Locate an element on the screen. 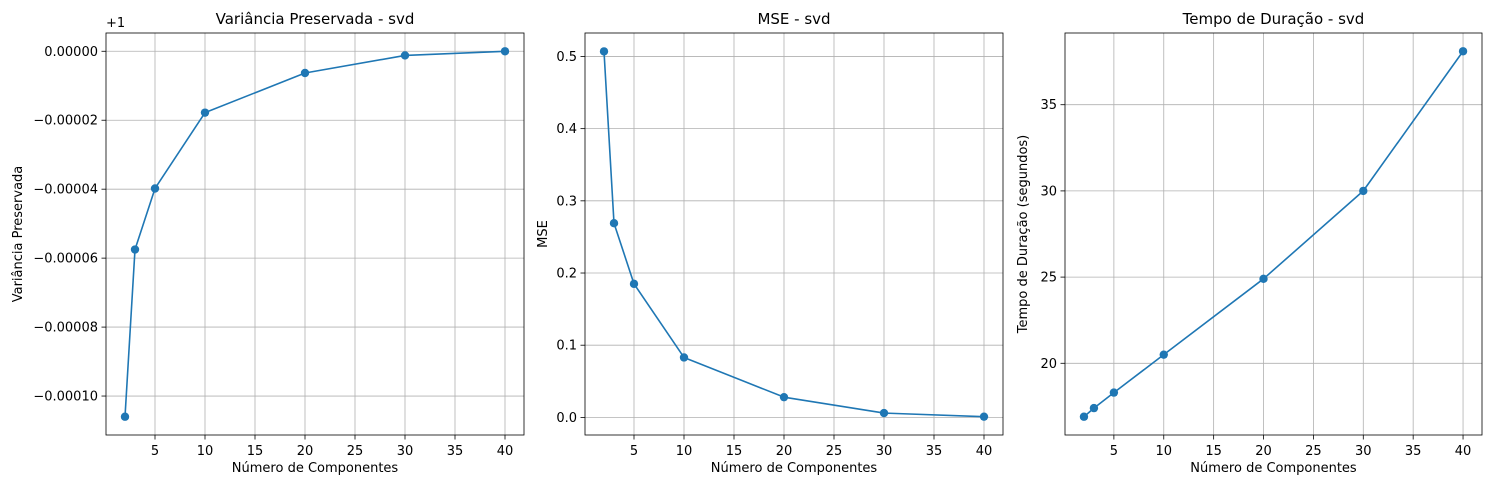 The height and width of the screenshot is (490, 1489). y-tick-label: 0.2 is located at coordinates (566, 274).